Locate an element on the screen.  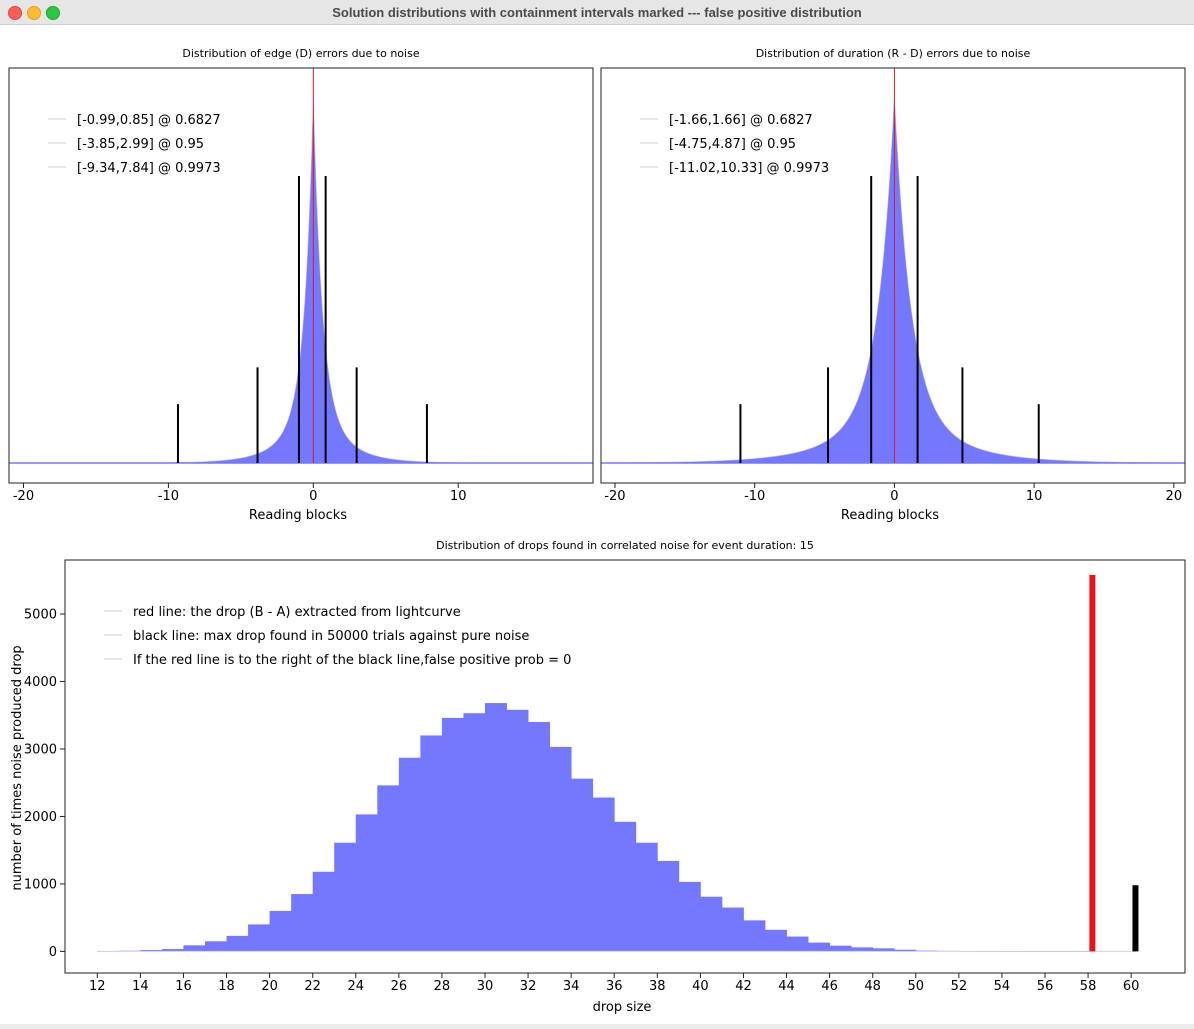
x-tick-label: 34 is located at coordinates (571, 986).